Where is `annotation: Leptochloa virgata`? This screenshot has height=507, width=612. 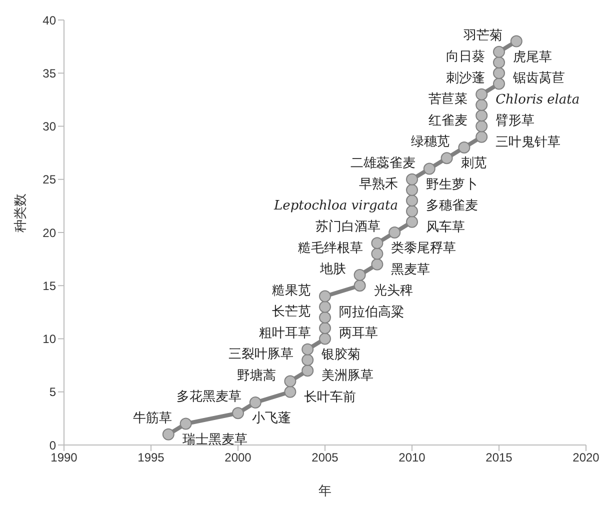 annotation: Leptochloa virgata is located at coordinates (335, 206).